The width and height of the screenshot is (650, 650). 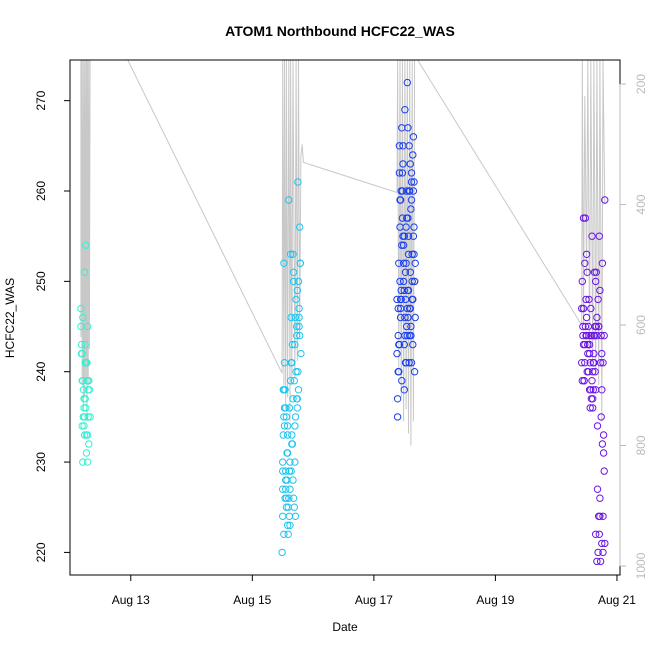 What do you see at coordinates (41, 100) in the screenshot?
I see `y-tick-label: 270` at bounding box center [41, 100].